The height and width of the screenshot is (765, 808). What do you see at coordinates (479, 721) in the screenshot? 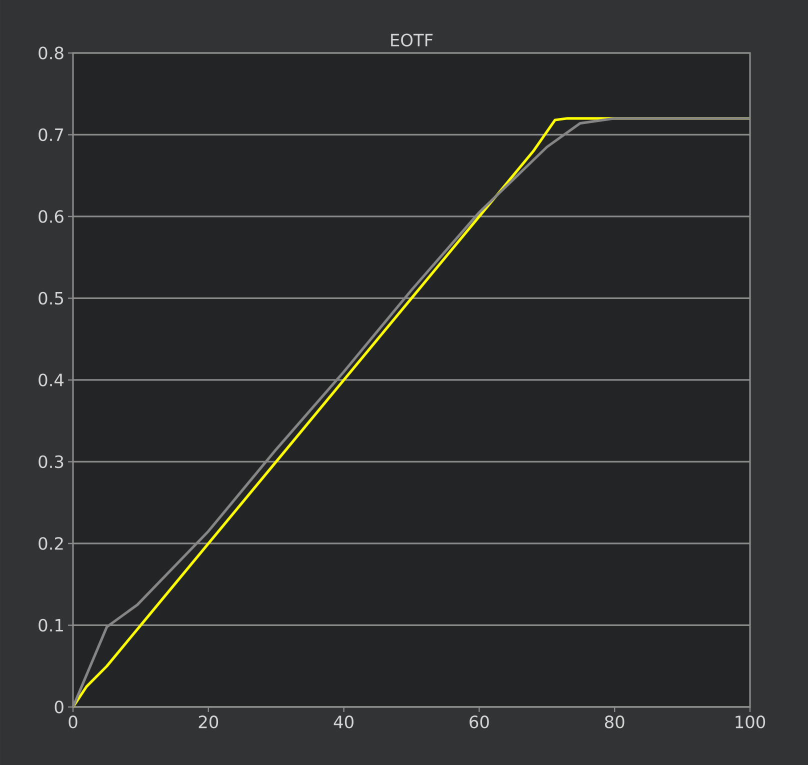
I see `x-tick-label: 60` at bounding box center [479, 721].